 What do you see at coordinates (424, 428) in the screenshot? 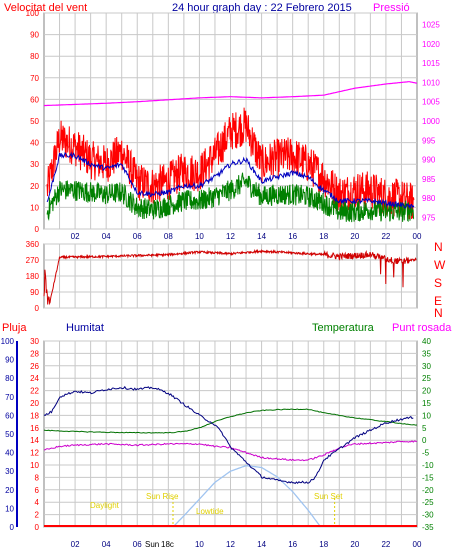
I see `y-temp-tick-label: 5` at bounding box center [424, 428].